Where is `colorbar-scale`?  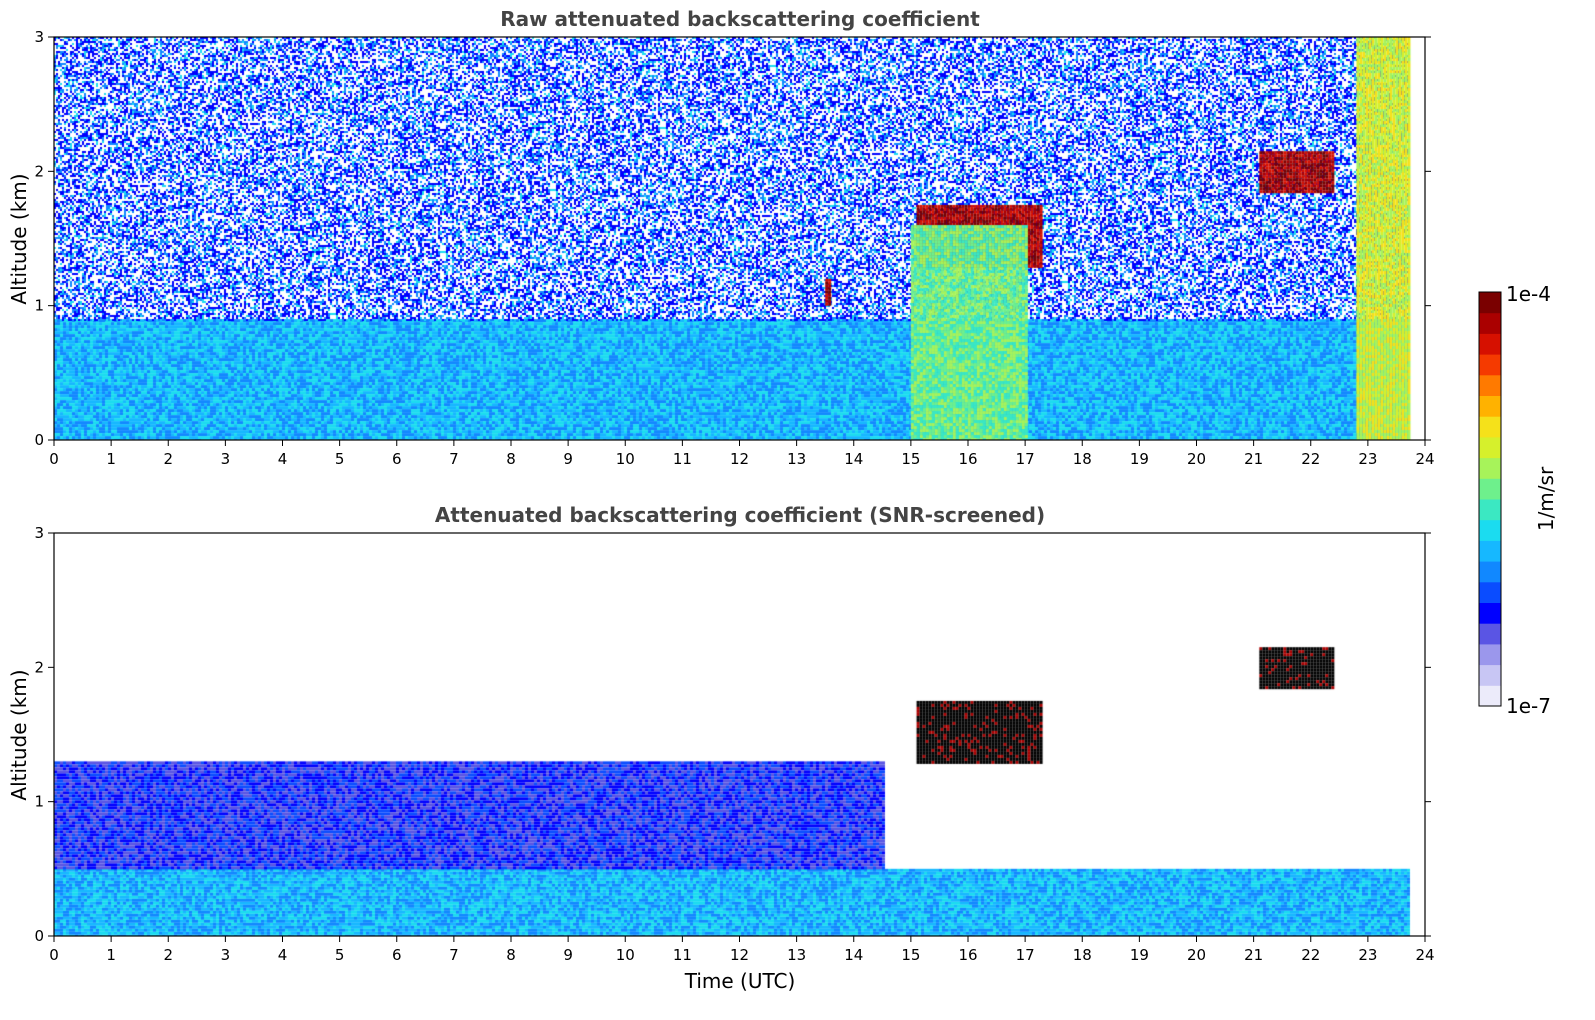 colorbar-scale is located at coordinates (1490, 499).